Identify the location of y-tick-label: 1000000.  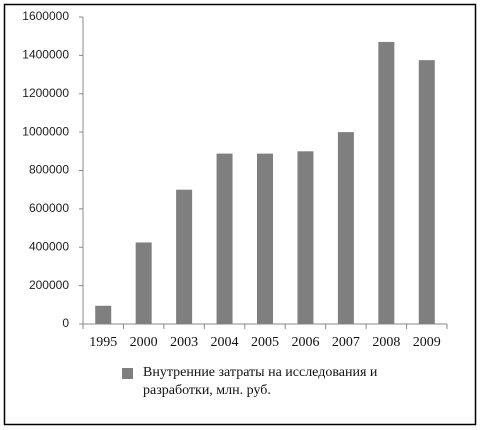
(45, 131).